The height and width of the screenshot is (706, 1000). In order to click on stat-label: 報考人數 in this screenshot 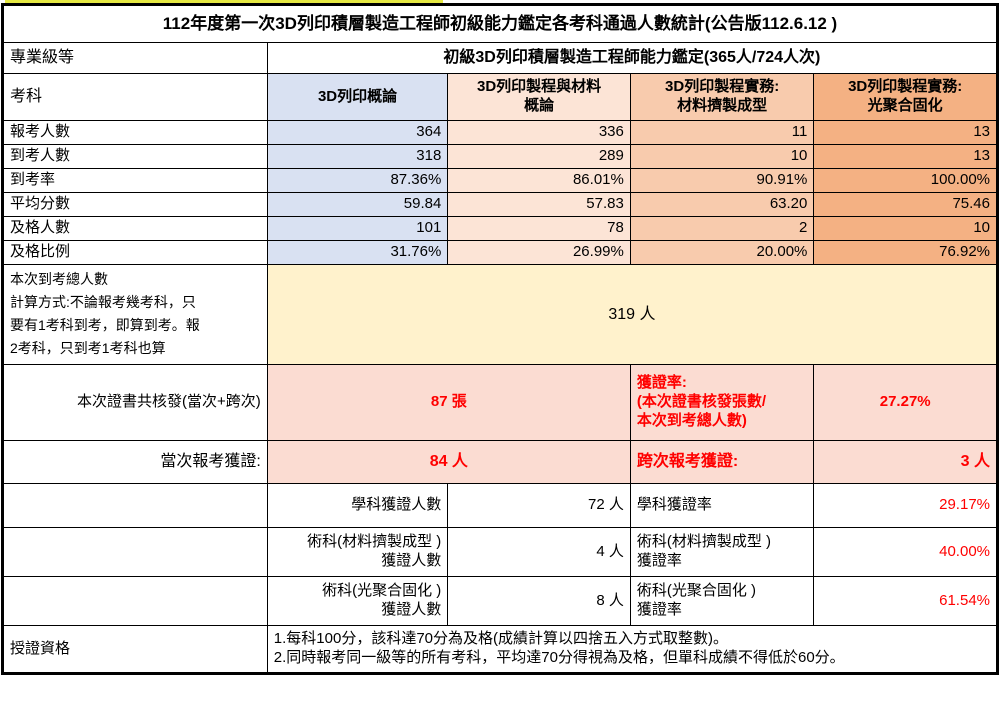, I will do `click(135, 132)`.